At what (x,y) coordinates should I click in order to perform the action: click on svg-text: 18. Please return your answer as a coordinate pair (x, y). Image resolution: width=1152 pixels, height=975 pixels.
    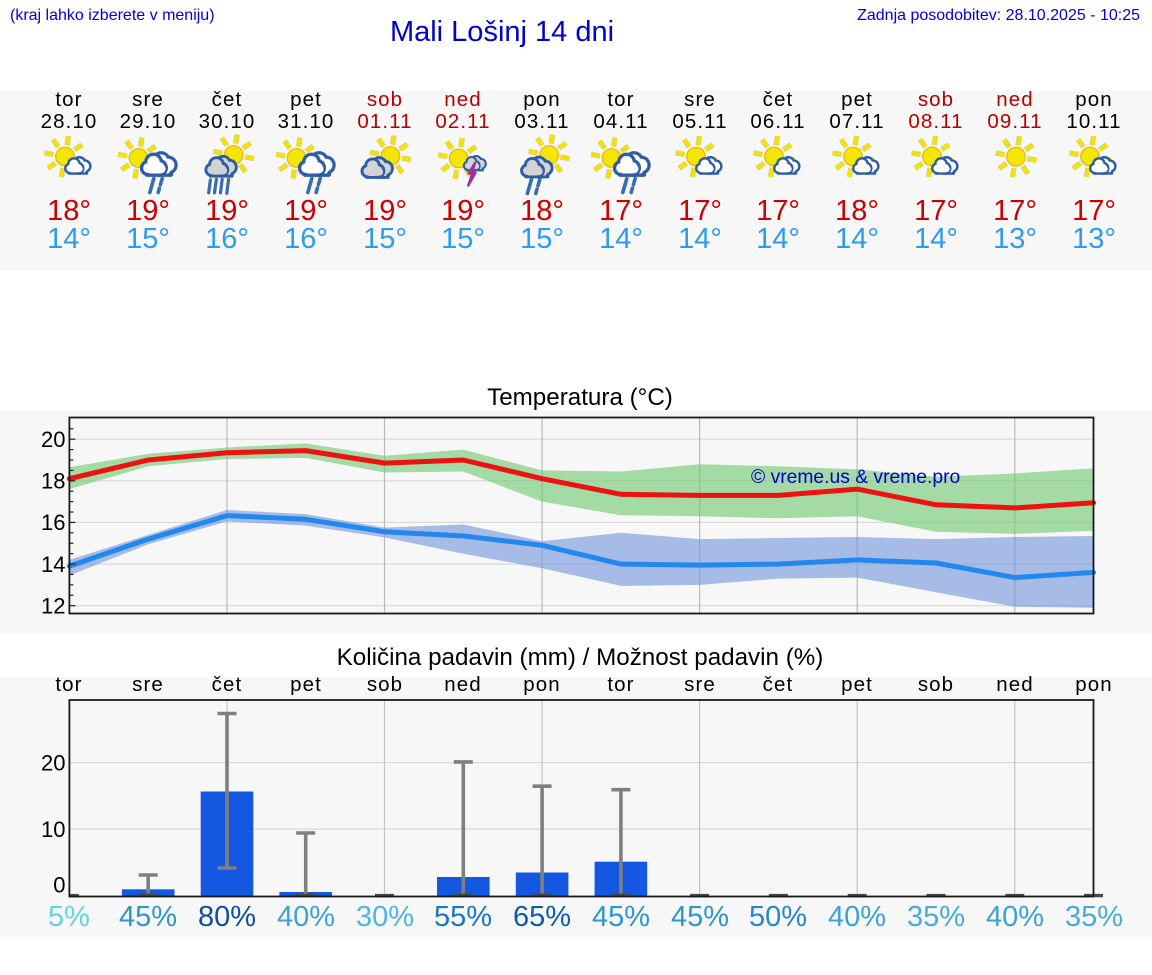
    Looking at the image, I should click on (53, 481).